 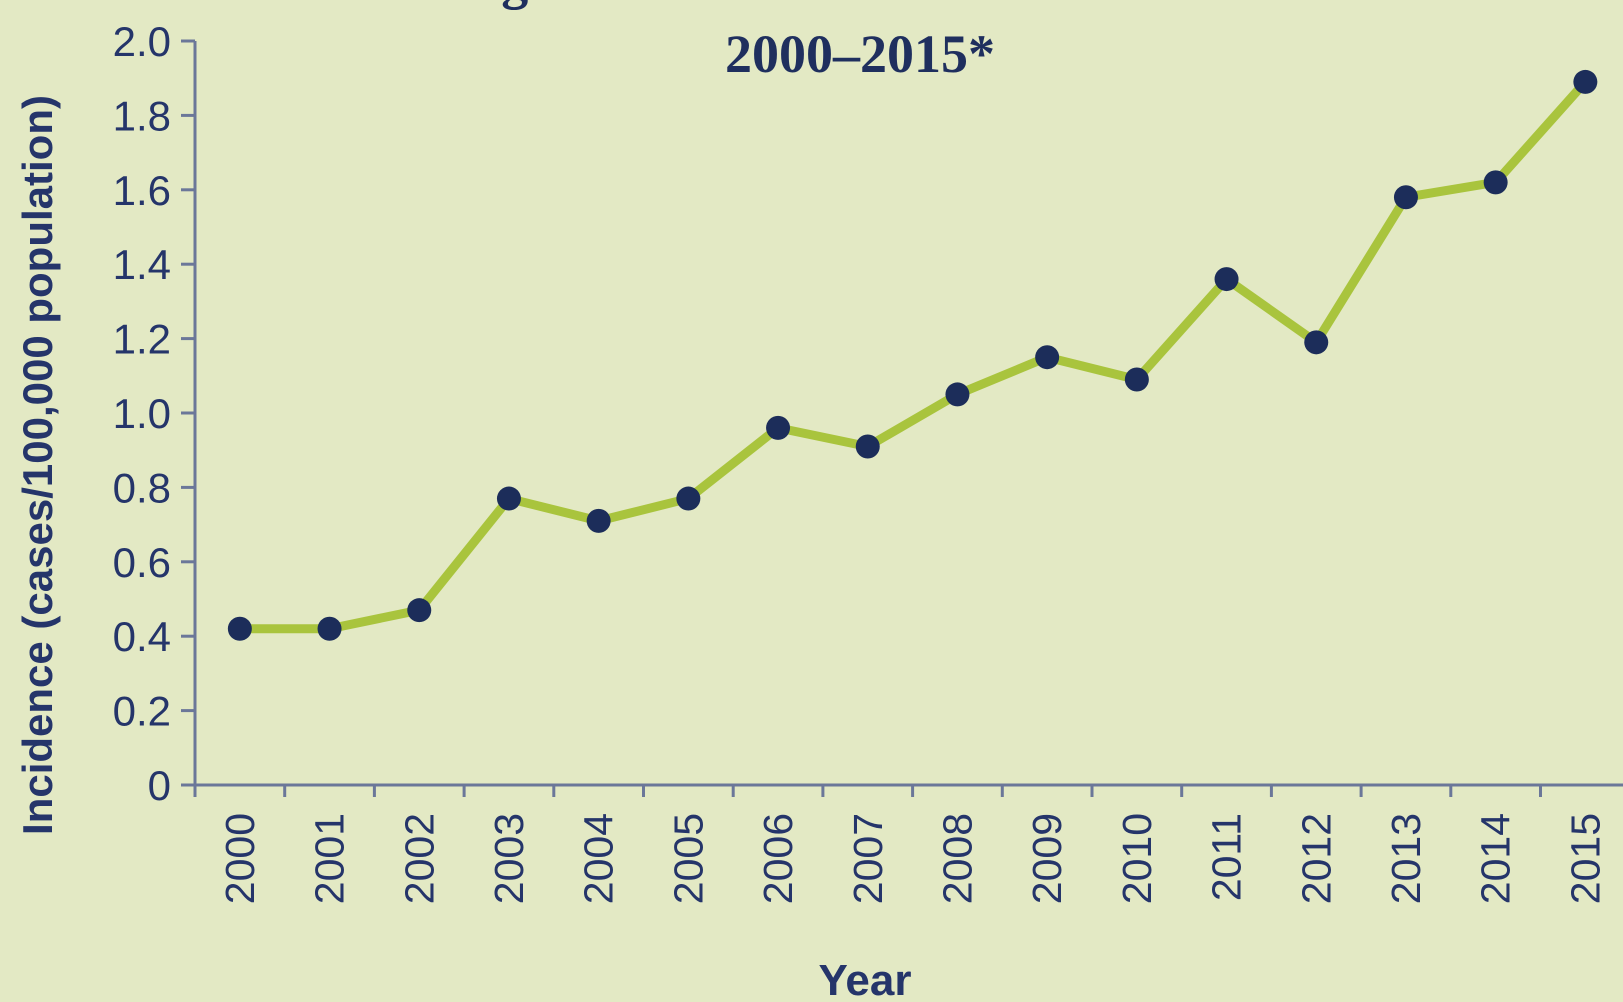 What do you see at coordinates (868, 858) in the screenshot?
I see `x-tick-label: 2007` at bounding box center [868, 858].